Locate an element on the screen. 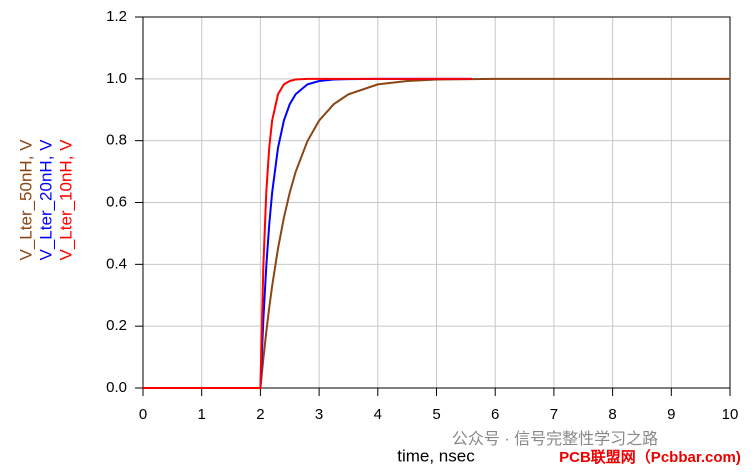 This screenshot has width=755, height=476. y-tick-label: 1.0 is located at coordinates (116, 78).